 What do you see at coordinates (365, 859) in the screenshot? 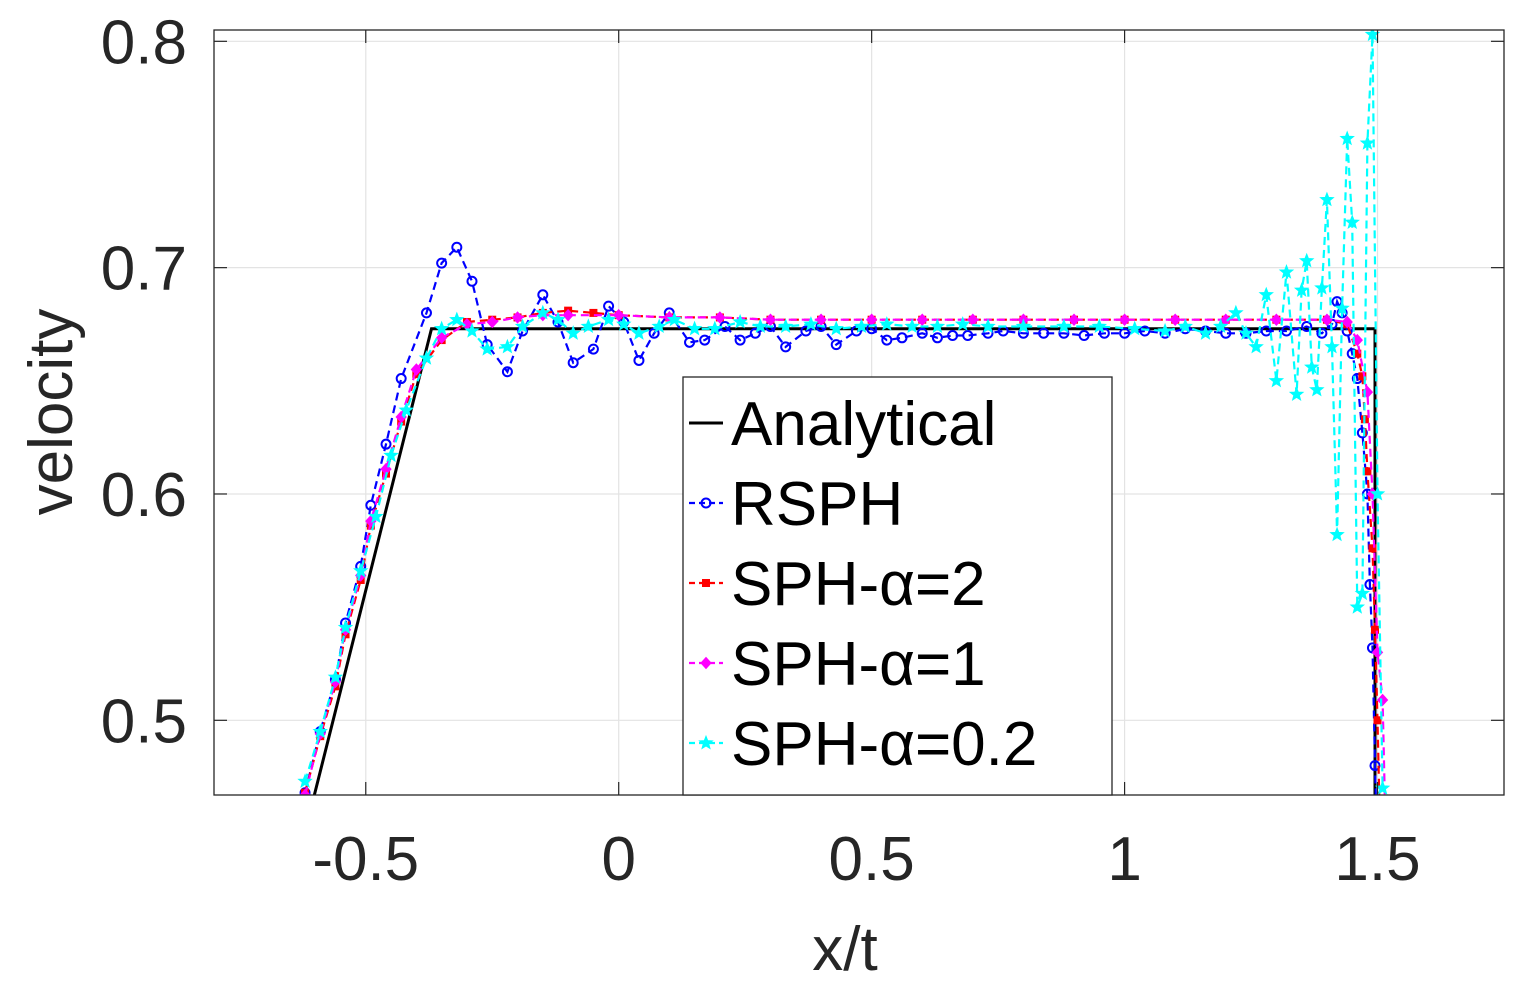
I see `x-tick-label: -0.5` at bounding box center [365, 859].